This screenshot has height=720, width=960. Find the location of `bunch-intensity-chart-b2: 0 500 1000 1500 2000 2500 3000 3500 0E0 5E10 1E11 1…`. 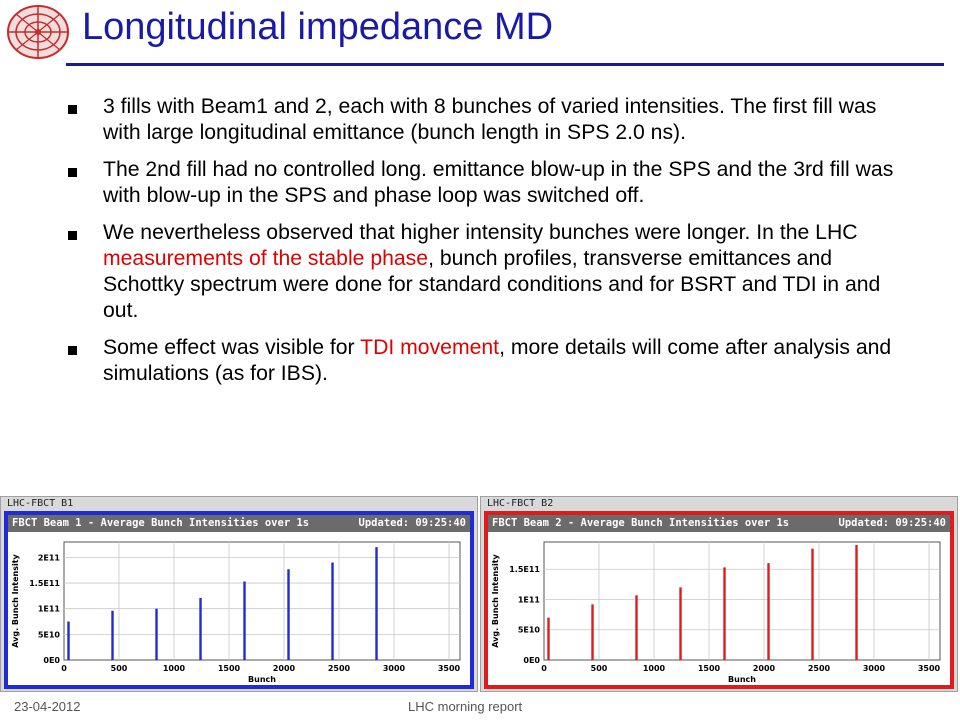

bunch-intensity-chart-b2: 0 500 1000 1500 2000 2500 3000 3500 0E0 5E10 1E11 1… is located at coordinates (716, 612).